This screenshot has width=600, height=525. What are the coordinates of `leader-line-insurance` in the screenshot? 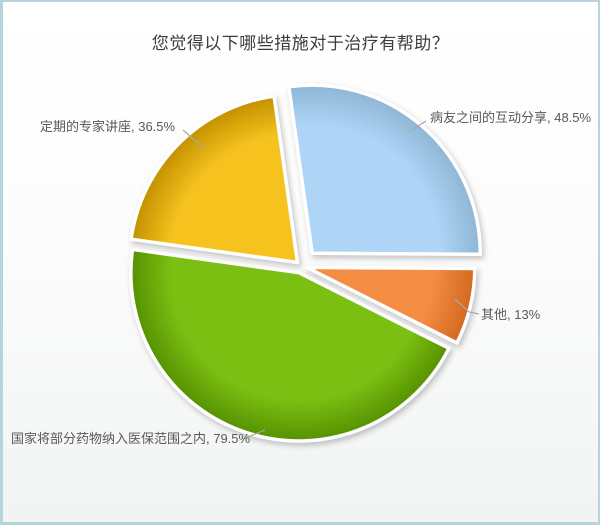 It's located at (254, 434).